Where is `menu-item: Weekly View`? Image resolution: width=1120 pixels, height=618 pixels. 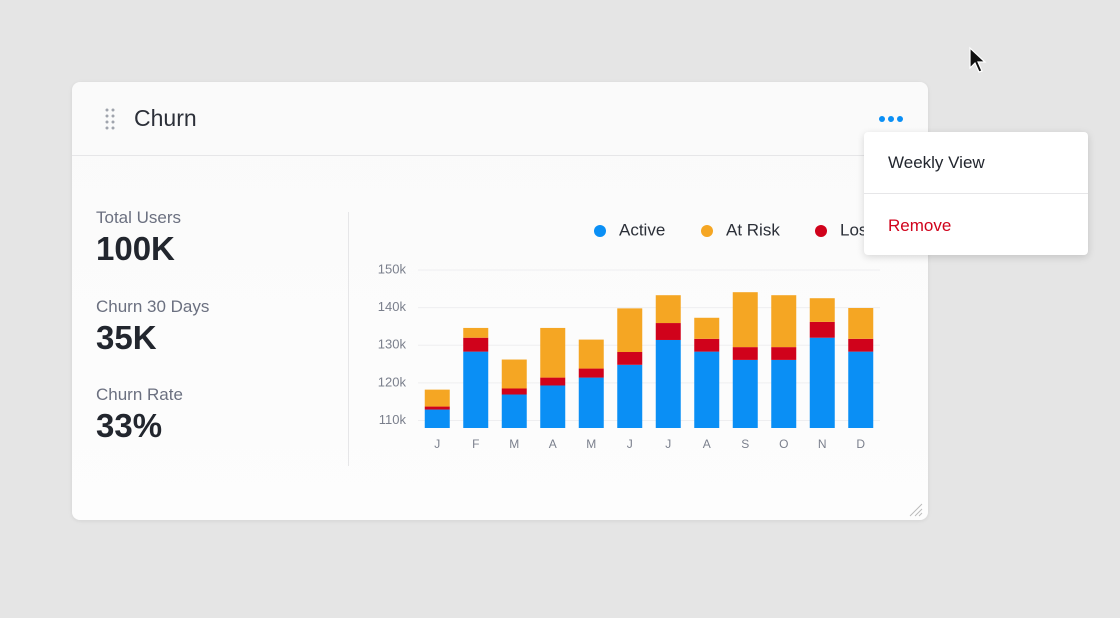
menu-item: Weekly View is located at coordinates (936, 162).